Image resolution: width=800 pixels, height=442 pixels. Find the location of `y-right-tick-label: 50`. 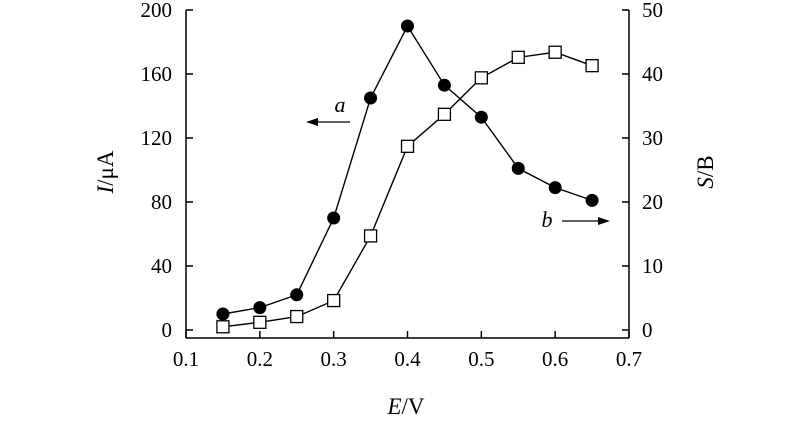

y-right-tick-label: 50 is located at coordinates (652, 11).